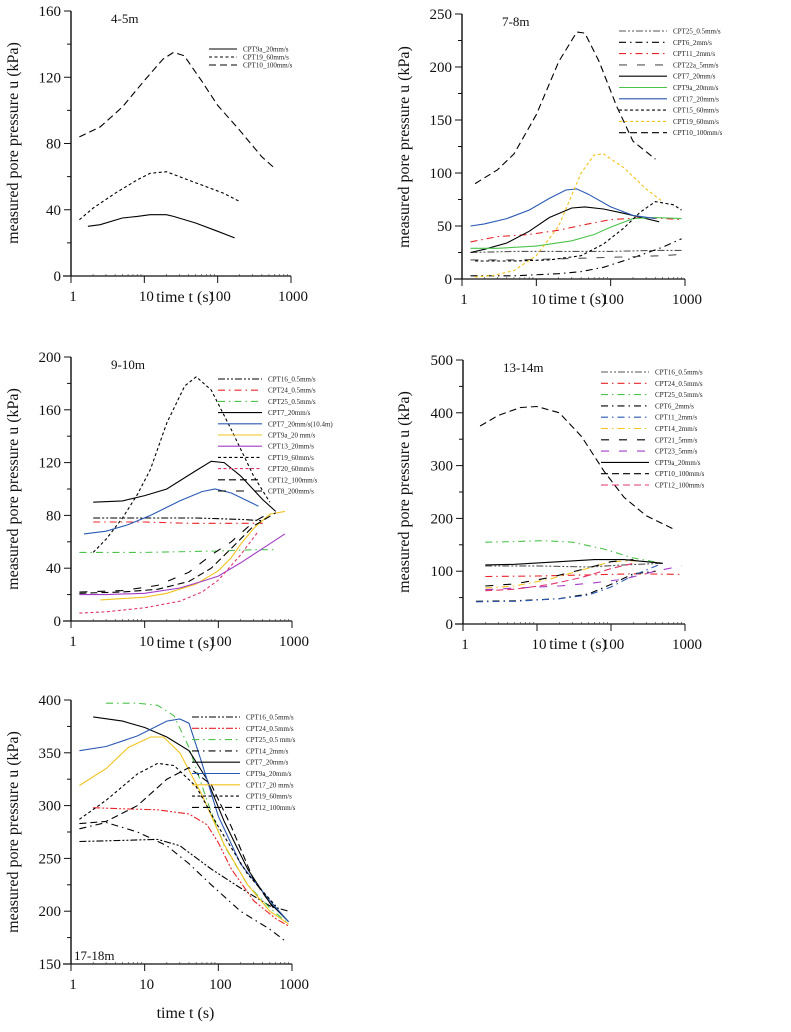 The image size is (791, 1032). What do you see at coordinates (291, 469) in the screenshot?
I see `legend-entry-label: CPT20_60mm/s` at bounding box center [291, 469].